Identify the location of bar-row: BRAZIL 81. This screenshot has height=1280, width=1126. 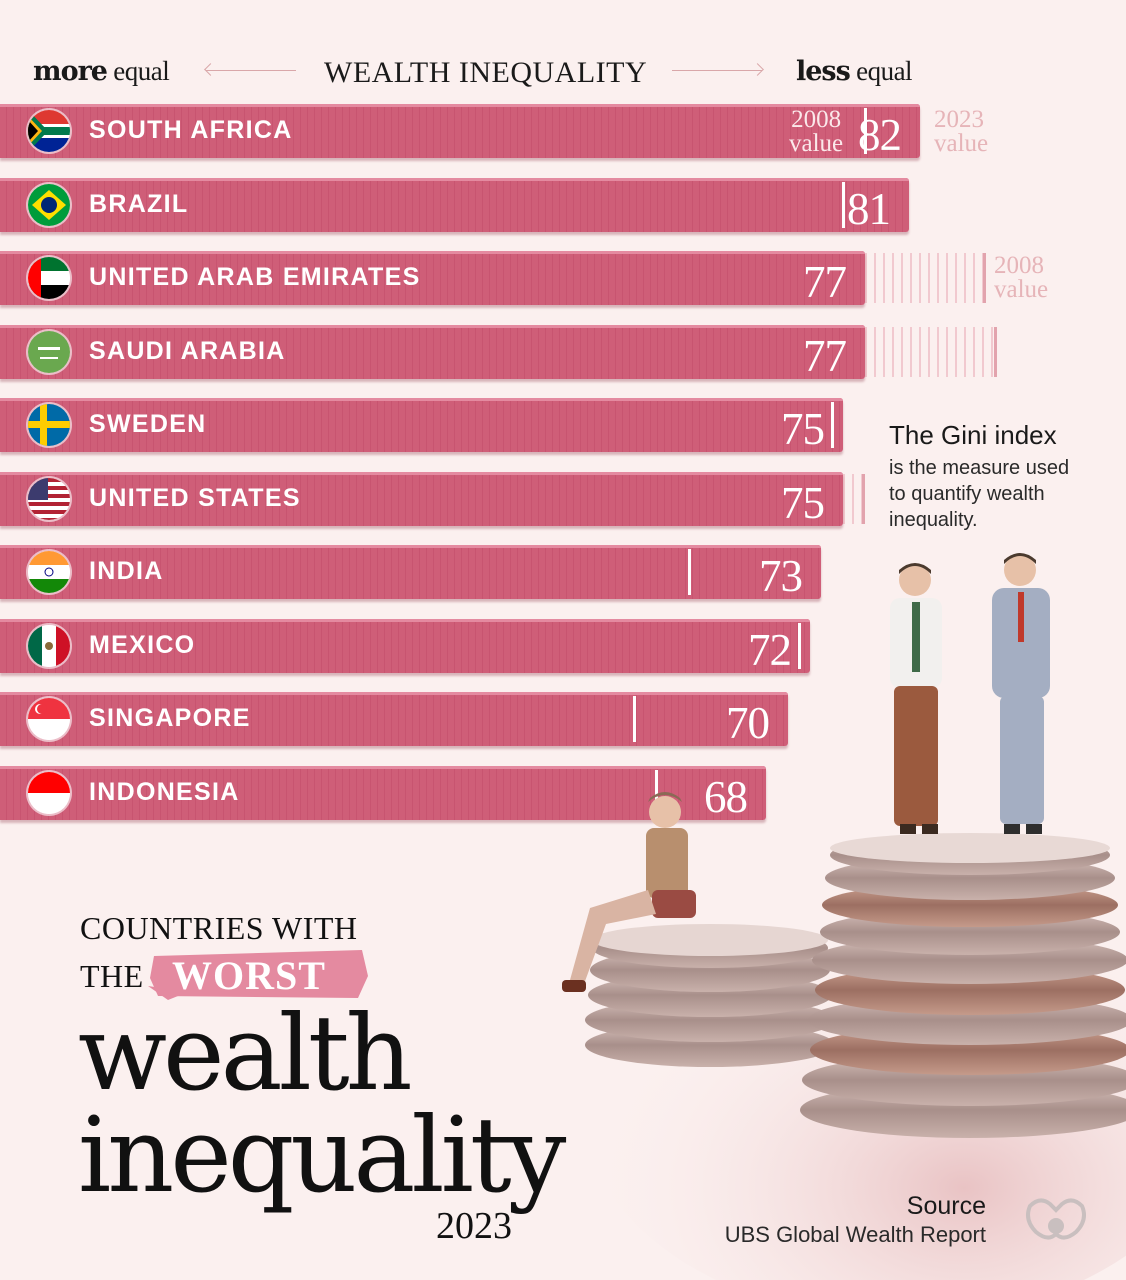
(563, 205).